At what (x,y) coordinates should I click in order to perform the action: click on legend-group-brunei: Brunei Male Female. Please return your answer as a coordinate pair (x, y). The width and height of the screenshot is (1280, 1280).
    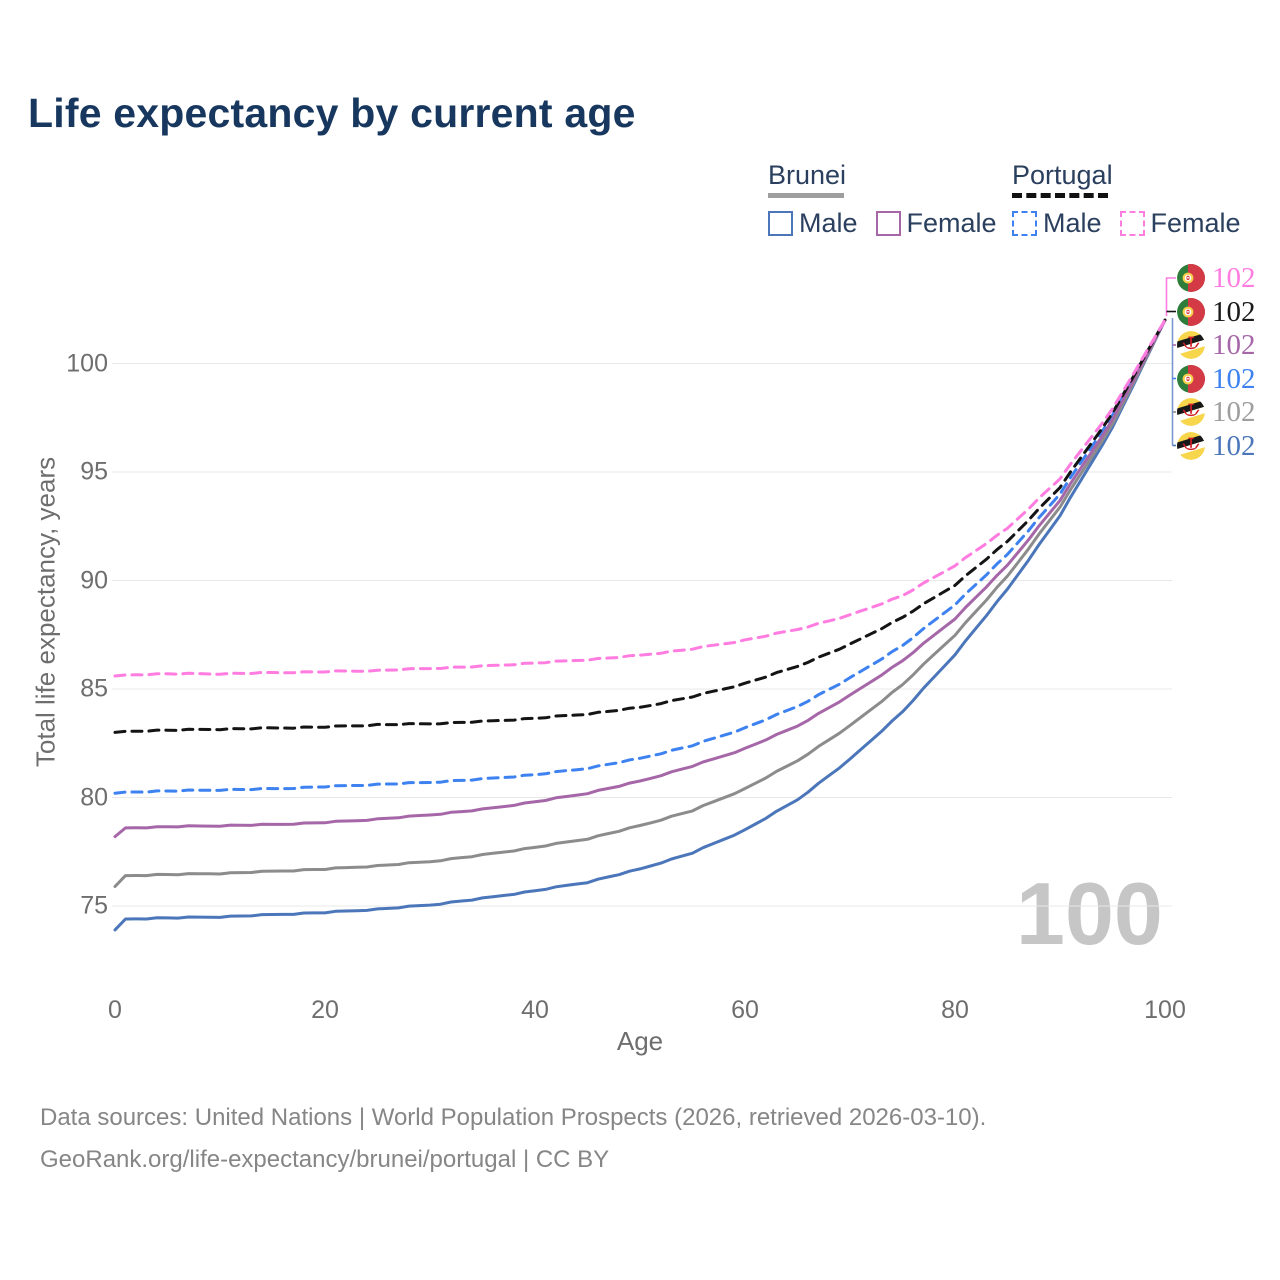
    Looking at the image, I should click on (882, 199).